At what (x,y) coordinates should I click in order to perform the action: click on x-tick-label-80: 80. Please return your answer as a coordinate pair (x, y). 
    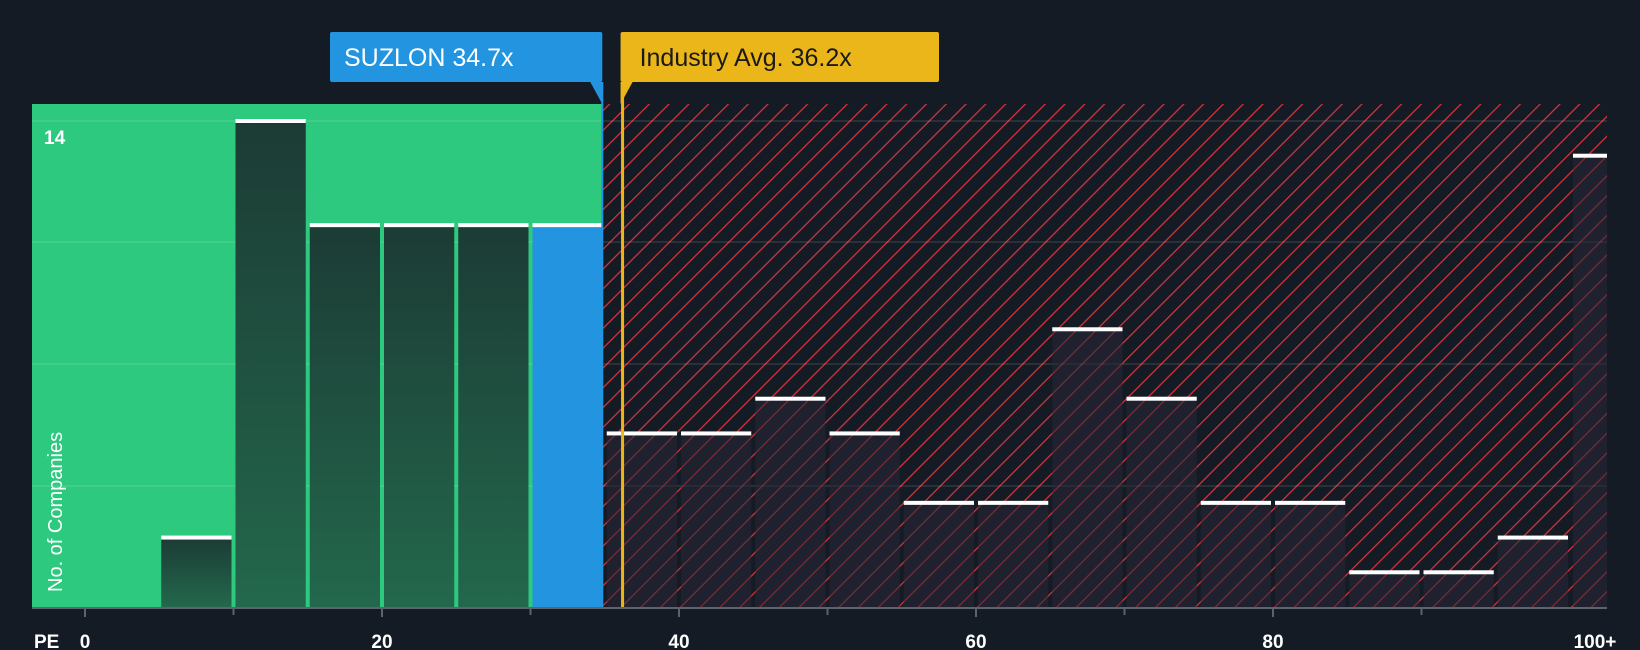
    Looking at the image, I should click on (1272, 641).